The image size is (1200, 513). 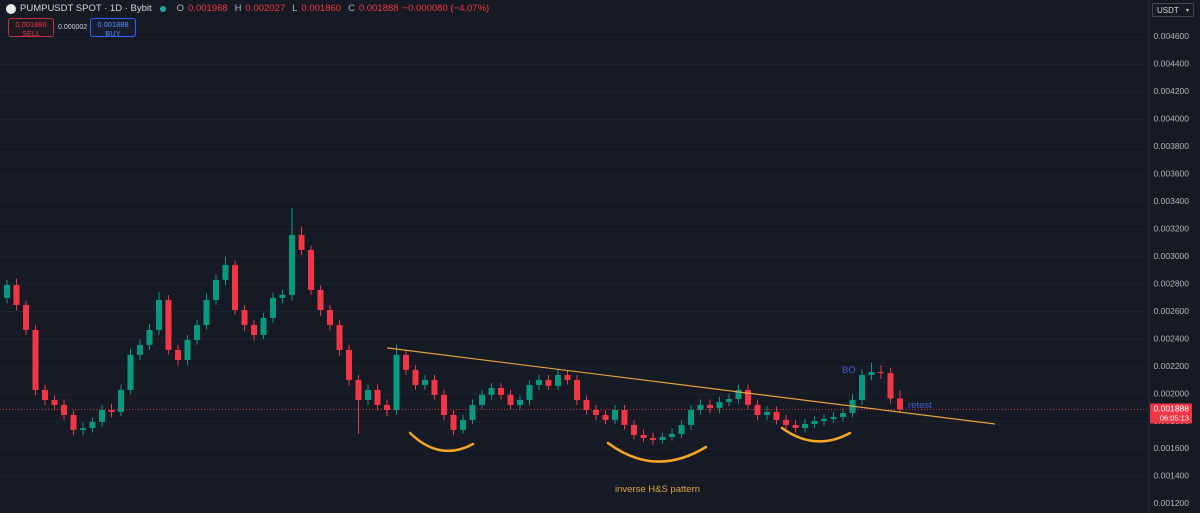 What do you see at coordinates (1172, 338) in the screenshot?
I see `y-tick-label: 0.002400` at bounding box center [1172, 338].